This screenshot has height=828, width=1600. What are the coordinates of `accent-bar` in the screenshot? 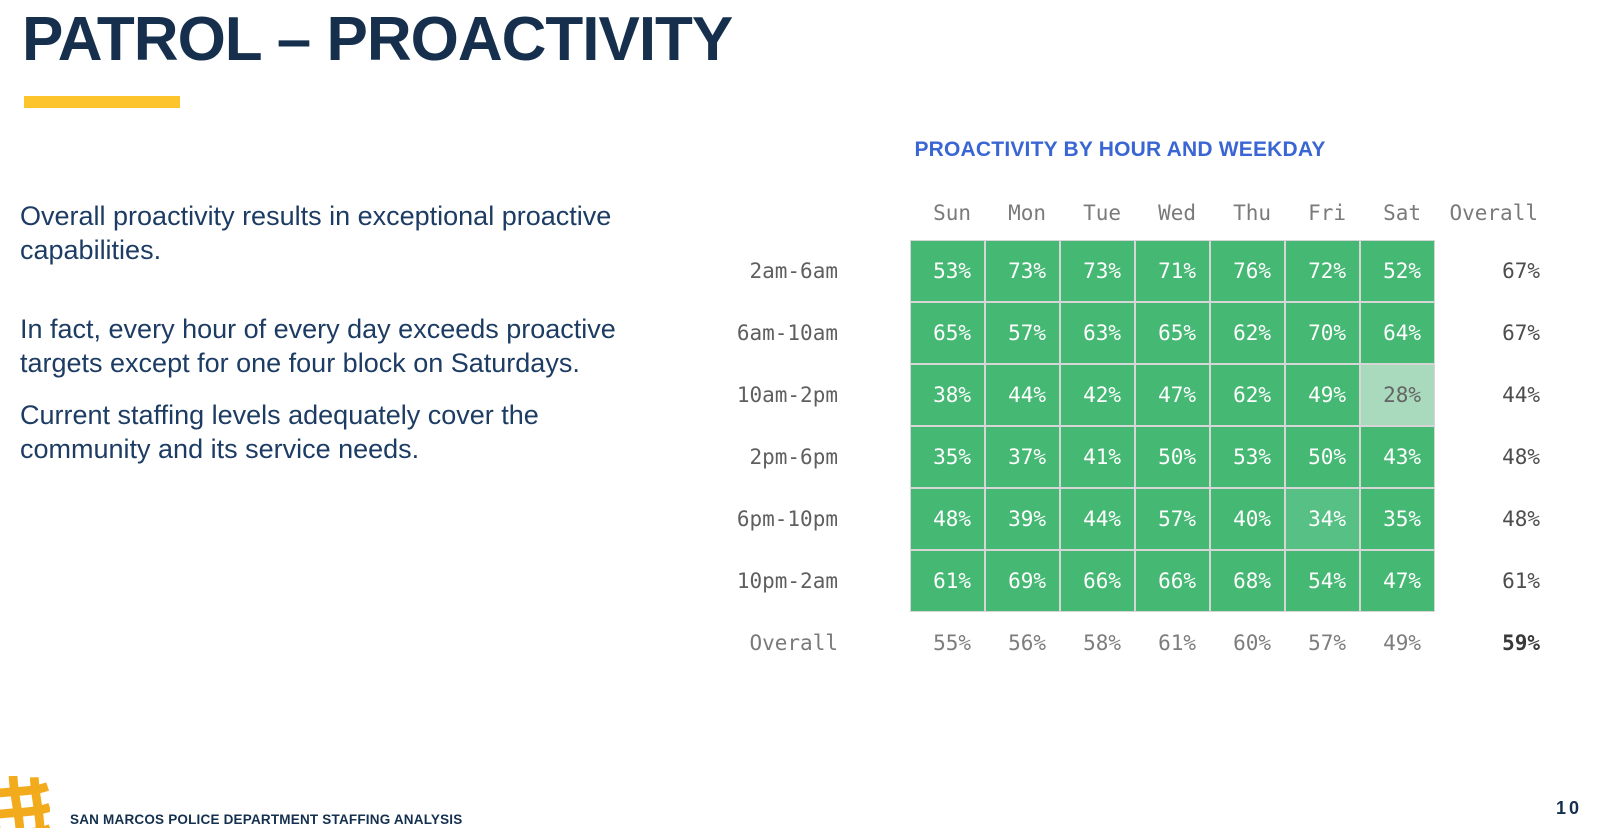 It's located at (102, 102).